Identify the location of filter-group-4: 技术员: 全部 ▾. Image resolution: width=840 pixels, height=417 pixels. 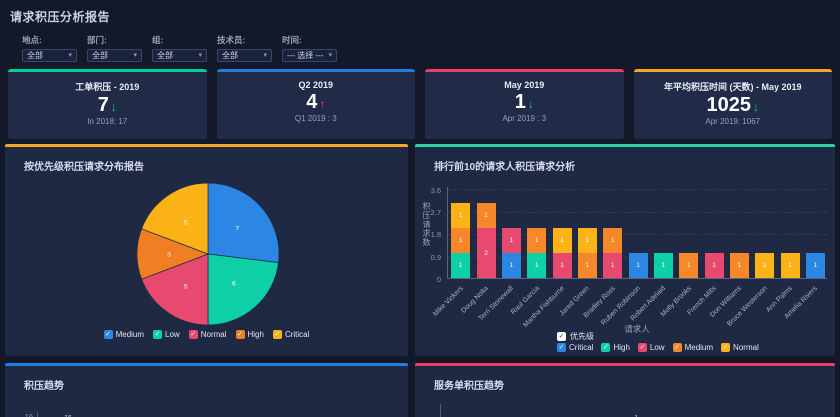
(244, 48).